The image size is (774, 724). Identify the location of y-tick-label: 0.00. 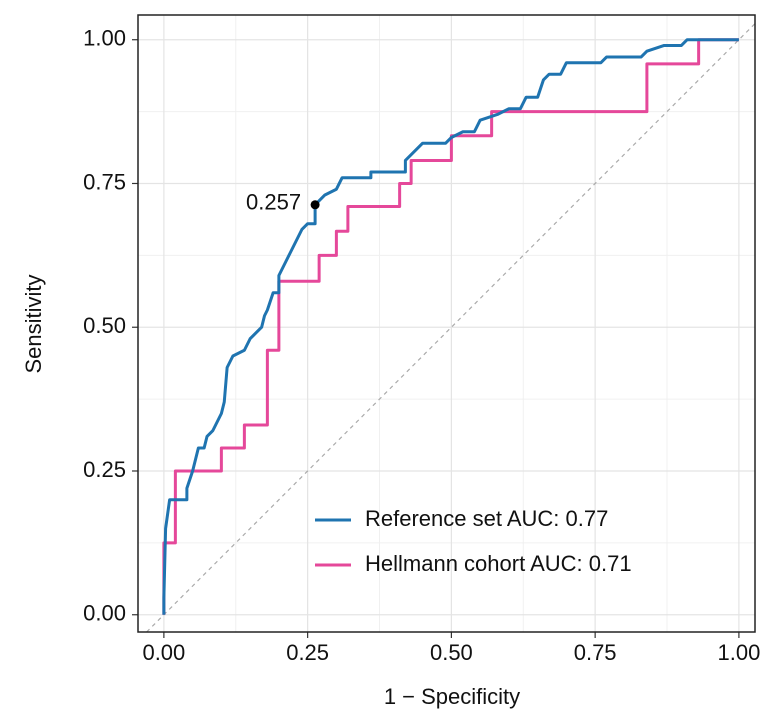
(104, 613).